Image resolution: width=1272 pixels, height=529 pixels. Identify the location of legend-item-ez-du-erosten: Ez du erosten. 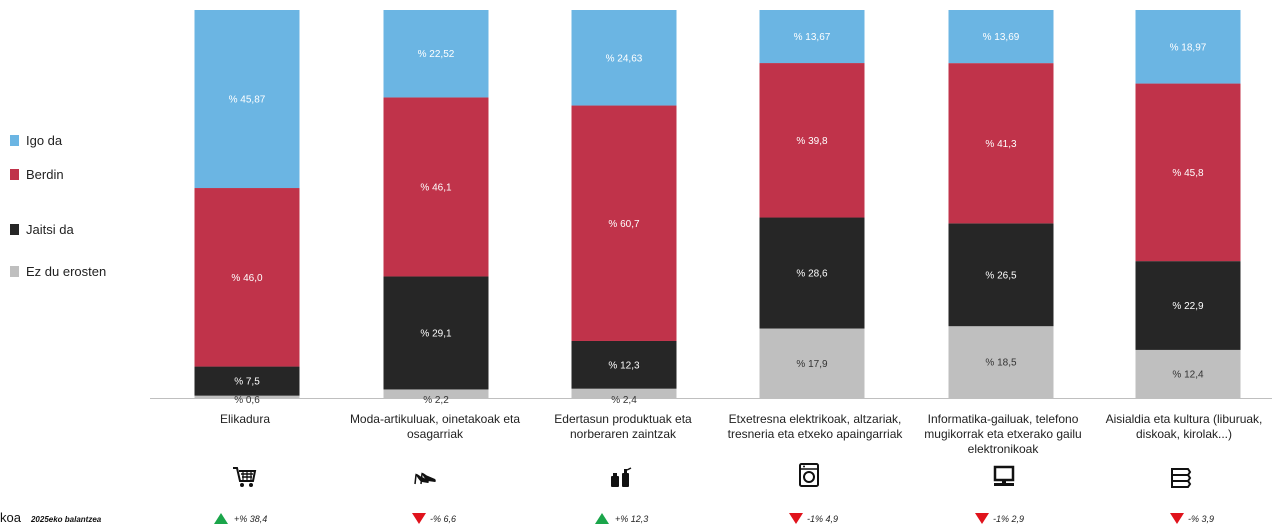
(58, 271).